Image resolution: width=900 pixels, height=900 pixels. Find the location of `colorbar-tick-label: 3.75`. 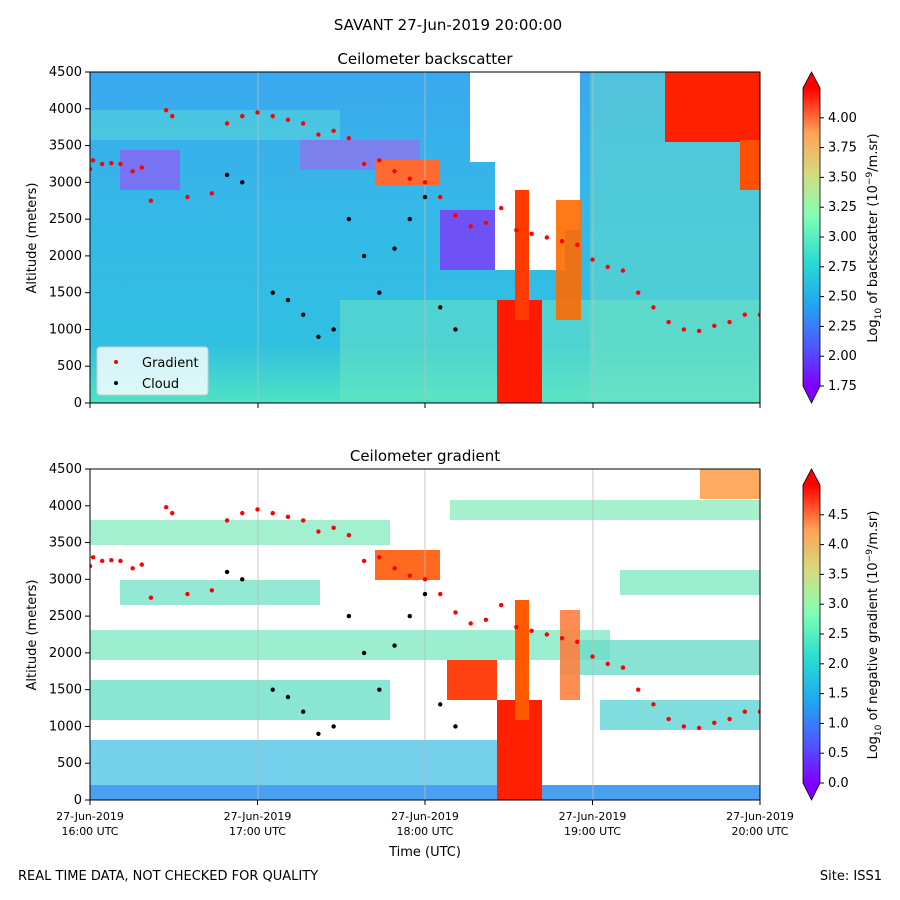

colorbar-tick-label: 3.75 is located at coordinates (842, 148).